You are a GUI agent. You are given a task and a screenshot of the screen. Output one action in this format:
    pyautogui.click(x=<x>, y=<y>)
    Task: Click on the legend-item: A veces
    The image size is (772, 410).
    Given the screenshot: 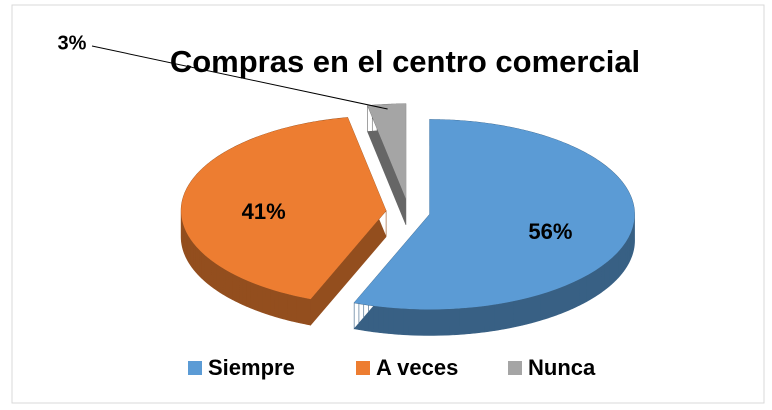 What is the action you would take?
    pyautogui.click(x=407, y=367)
    